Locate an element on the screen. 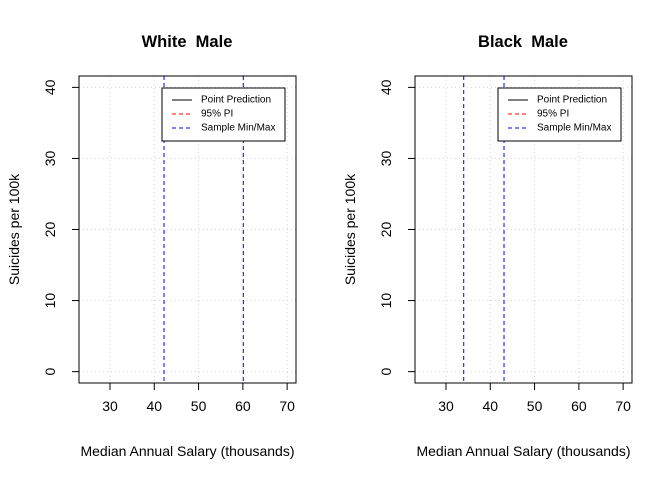  chart-title: White Male is located at coordinates (187, 42).